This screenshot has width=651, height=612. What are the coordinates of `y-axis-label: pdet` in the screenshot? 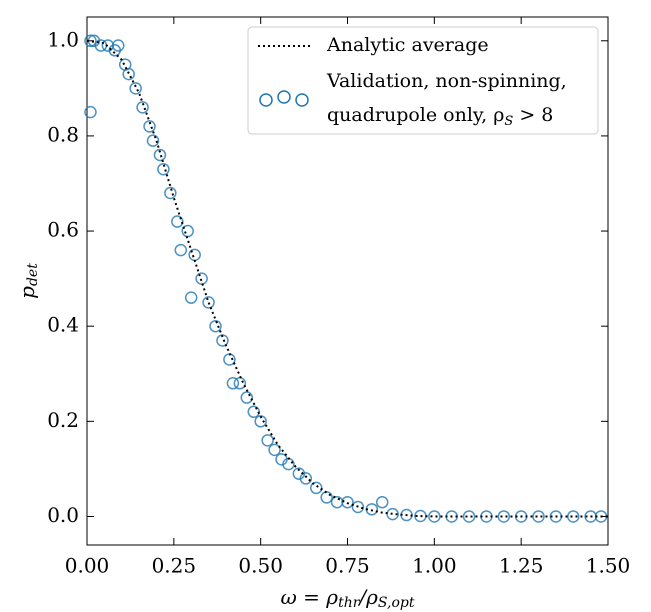 It's located at (28, 281).